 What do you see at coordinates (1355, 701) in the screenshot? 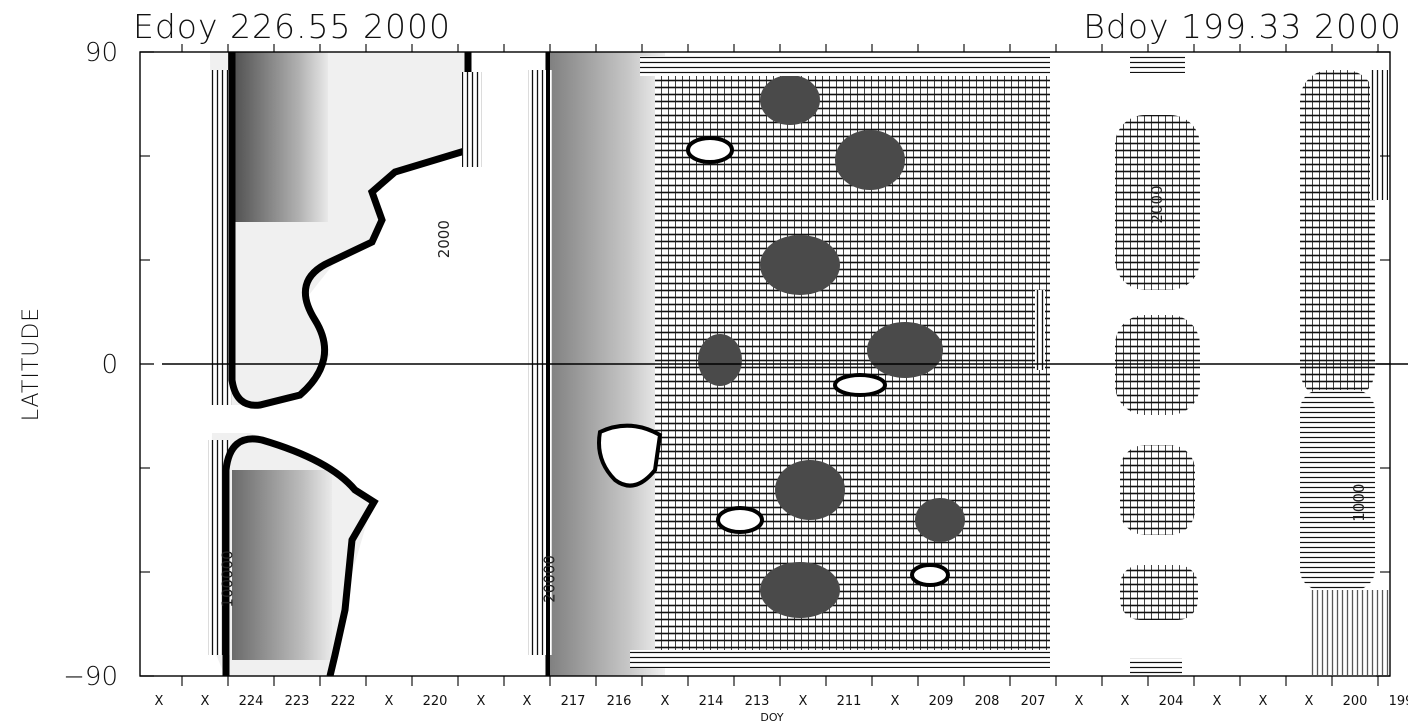
I see `x-tick-label: 200` at bounding box center [1355, 701].